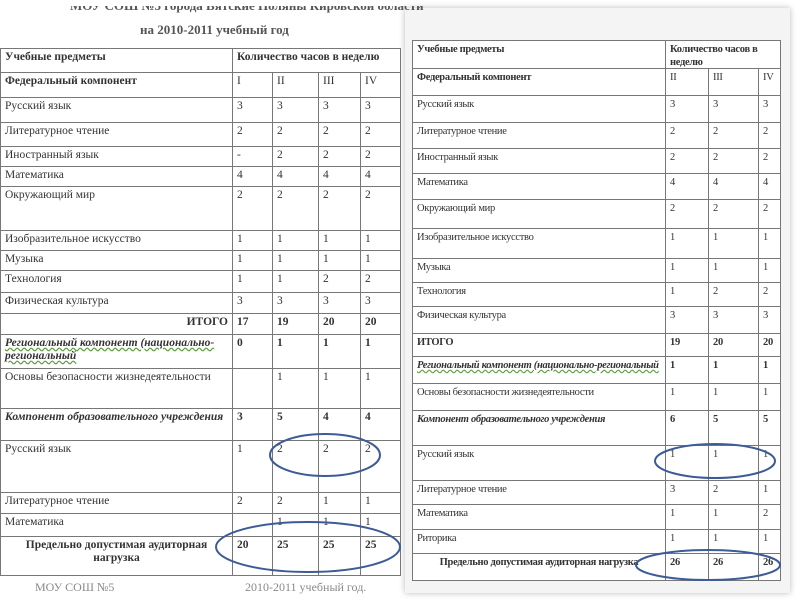  Describe the element at coordinates (539, 428) in the screenshot. I see `subject-cell: Компонент образовательного учреждения` at that location.